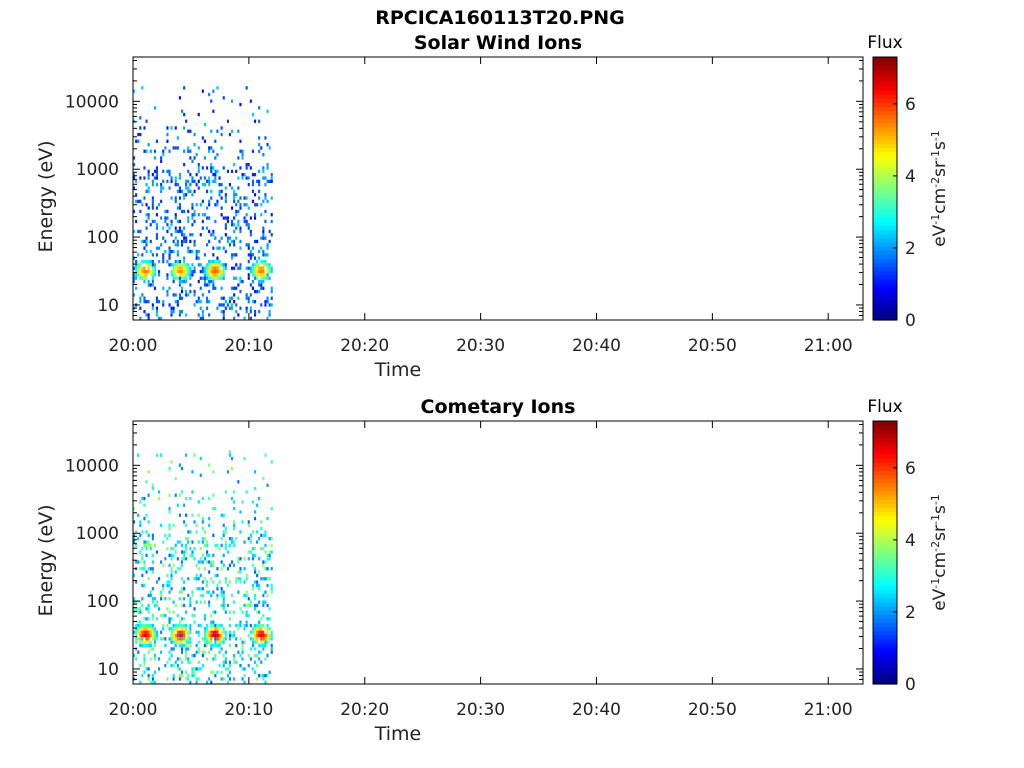 This screenshot has width=1024, height=768. Describe the element at coordinates (940, 552) in the screenshot. I see `colorbar-unit-label: eV-1cm-2sr-1s-1` at that location.